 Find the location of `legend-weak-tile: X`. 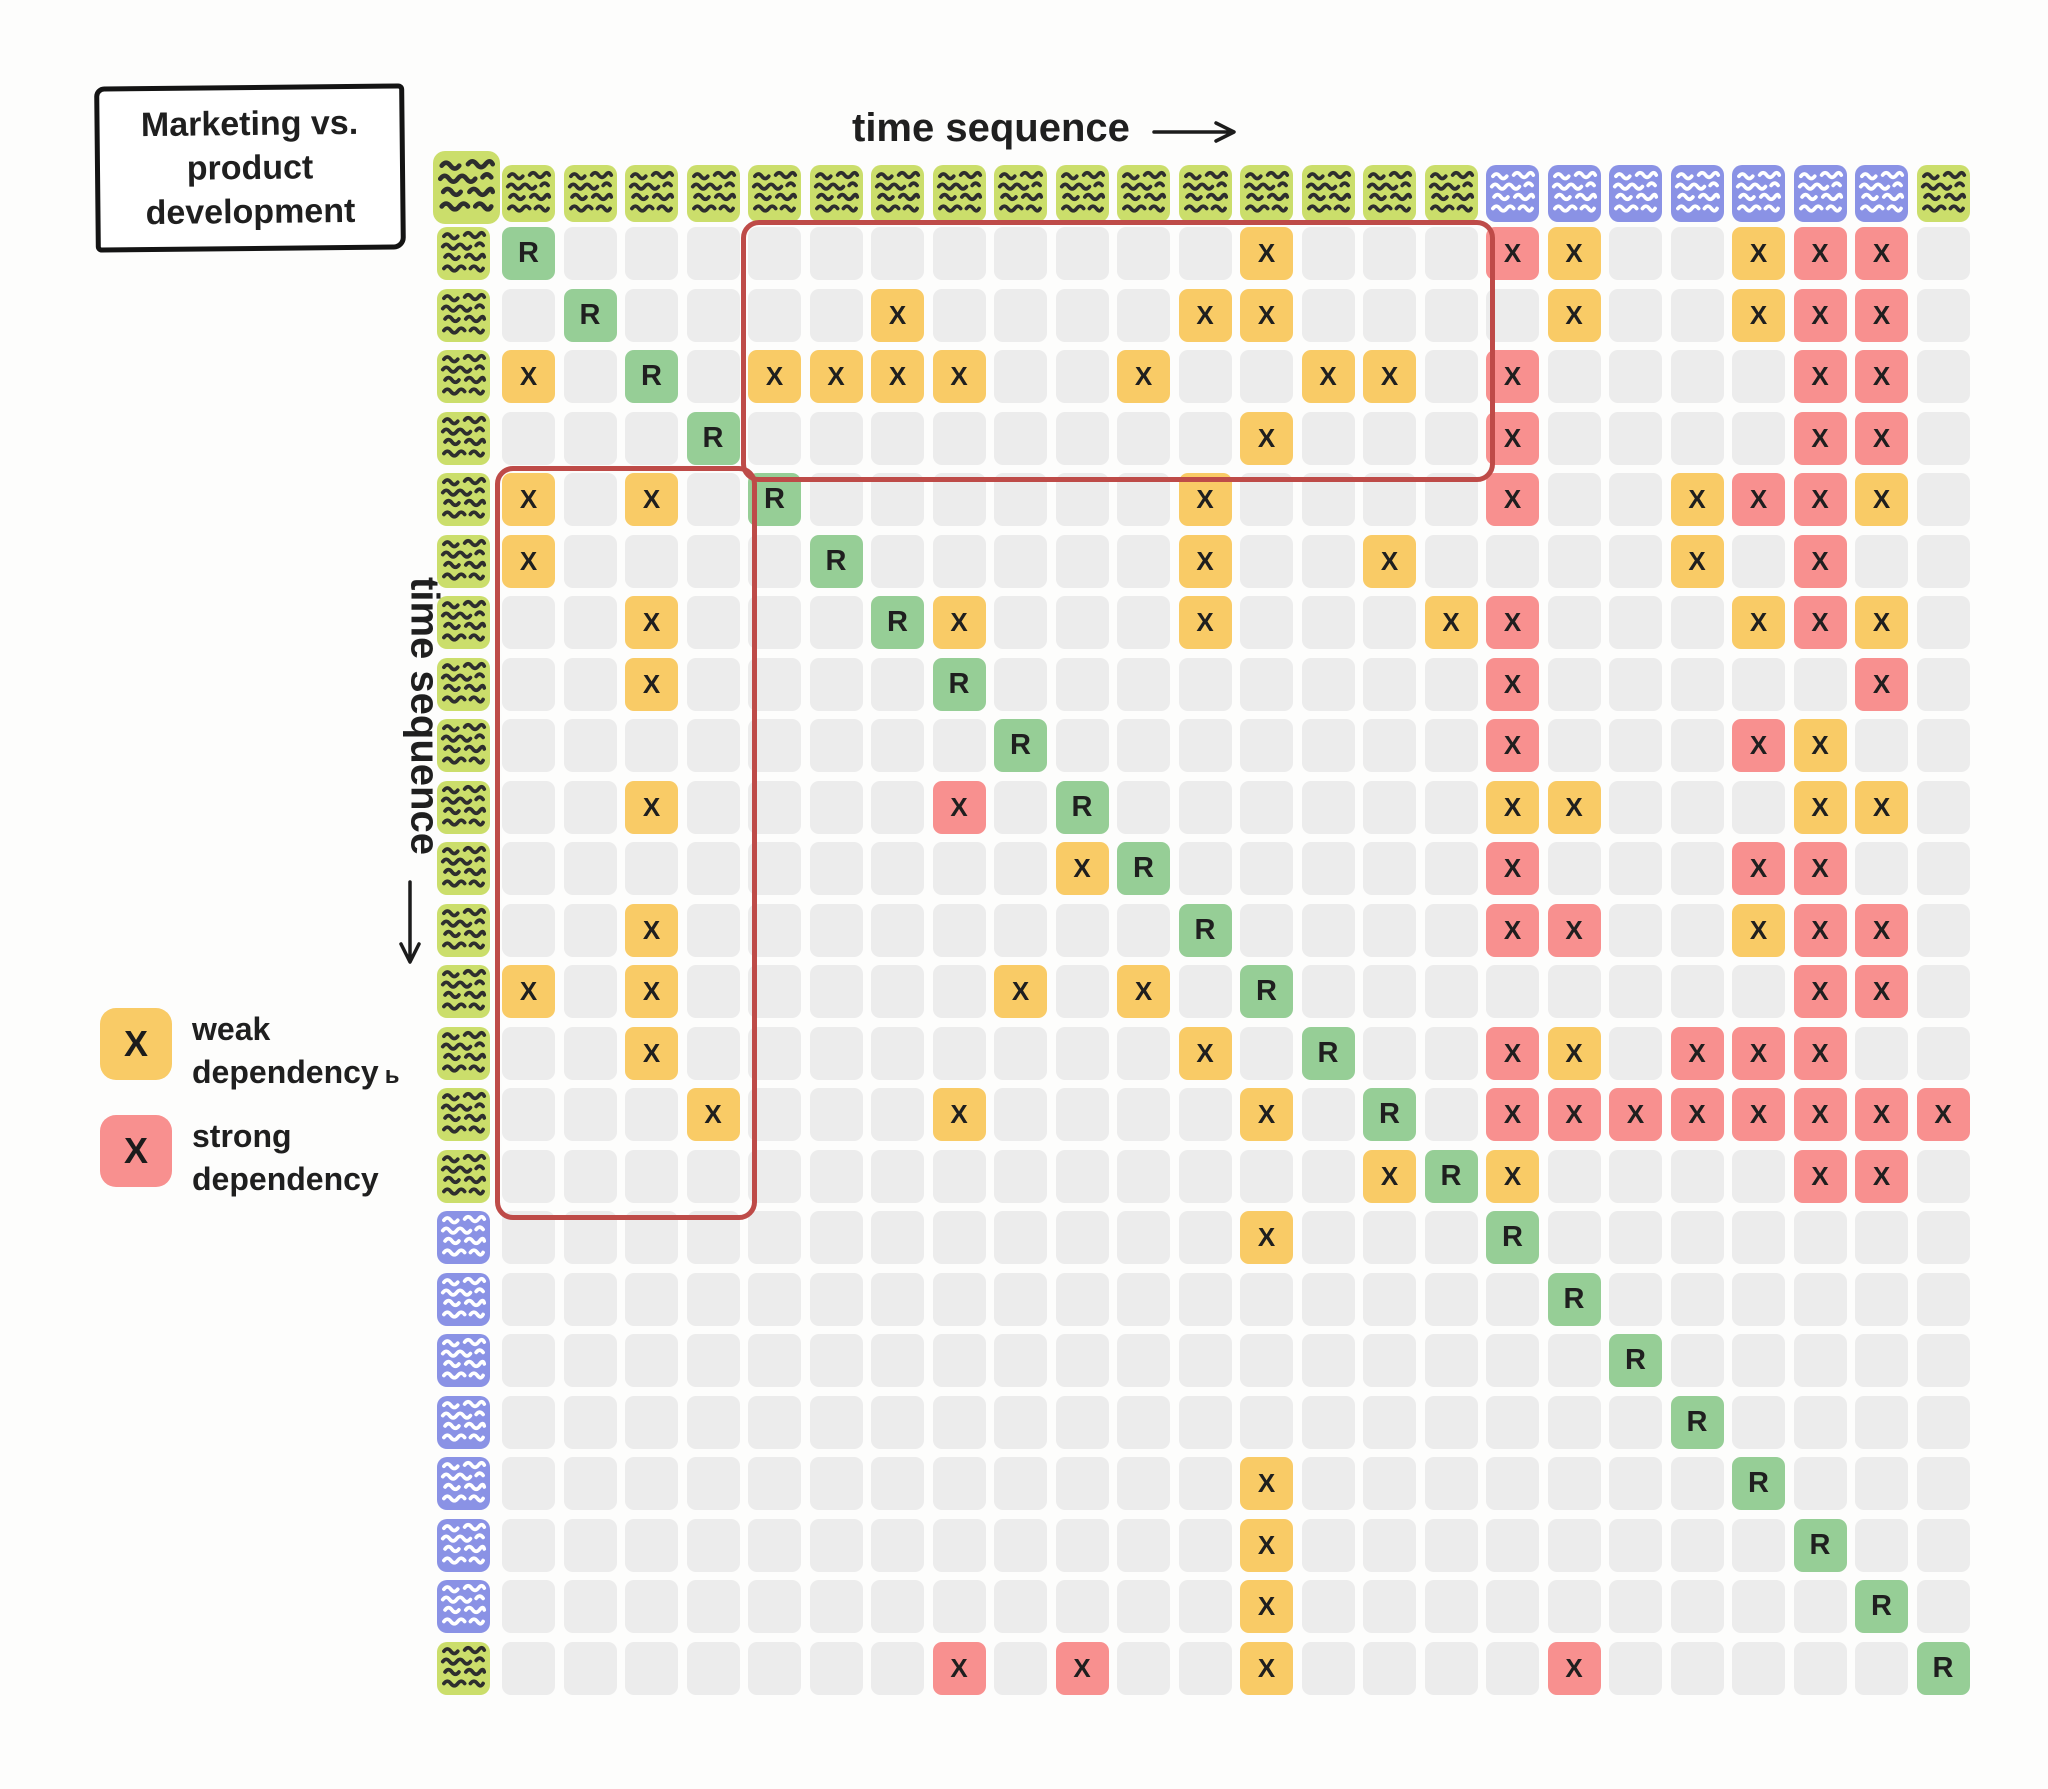

legend-weak-tile: X is located at coordinates (136, 1044).